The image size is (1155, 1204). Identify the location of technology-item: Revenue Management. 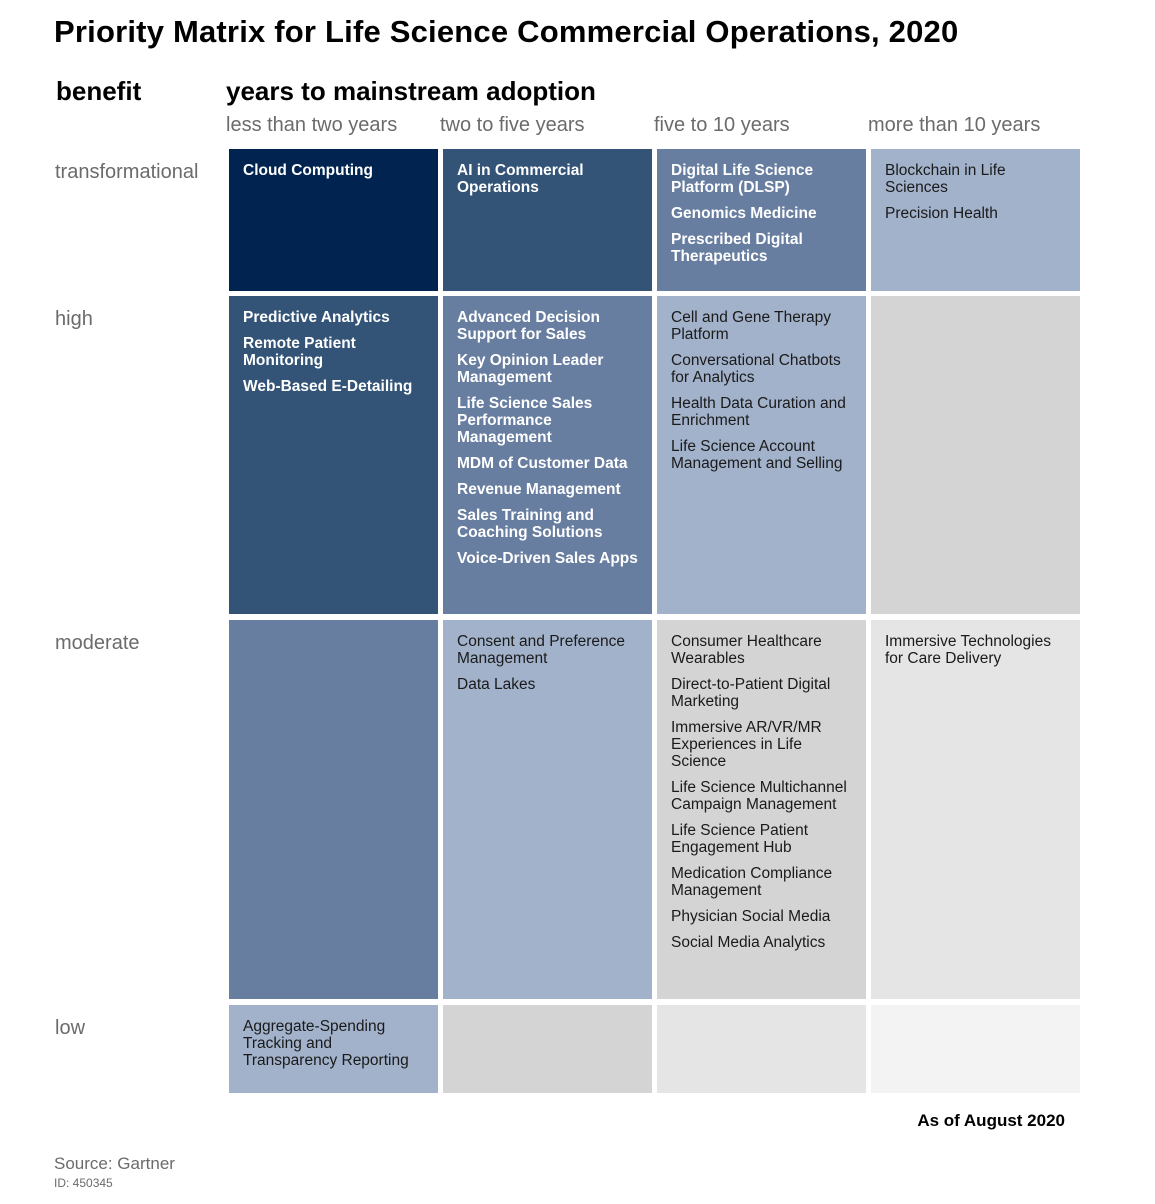
(539, 489).